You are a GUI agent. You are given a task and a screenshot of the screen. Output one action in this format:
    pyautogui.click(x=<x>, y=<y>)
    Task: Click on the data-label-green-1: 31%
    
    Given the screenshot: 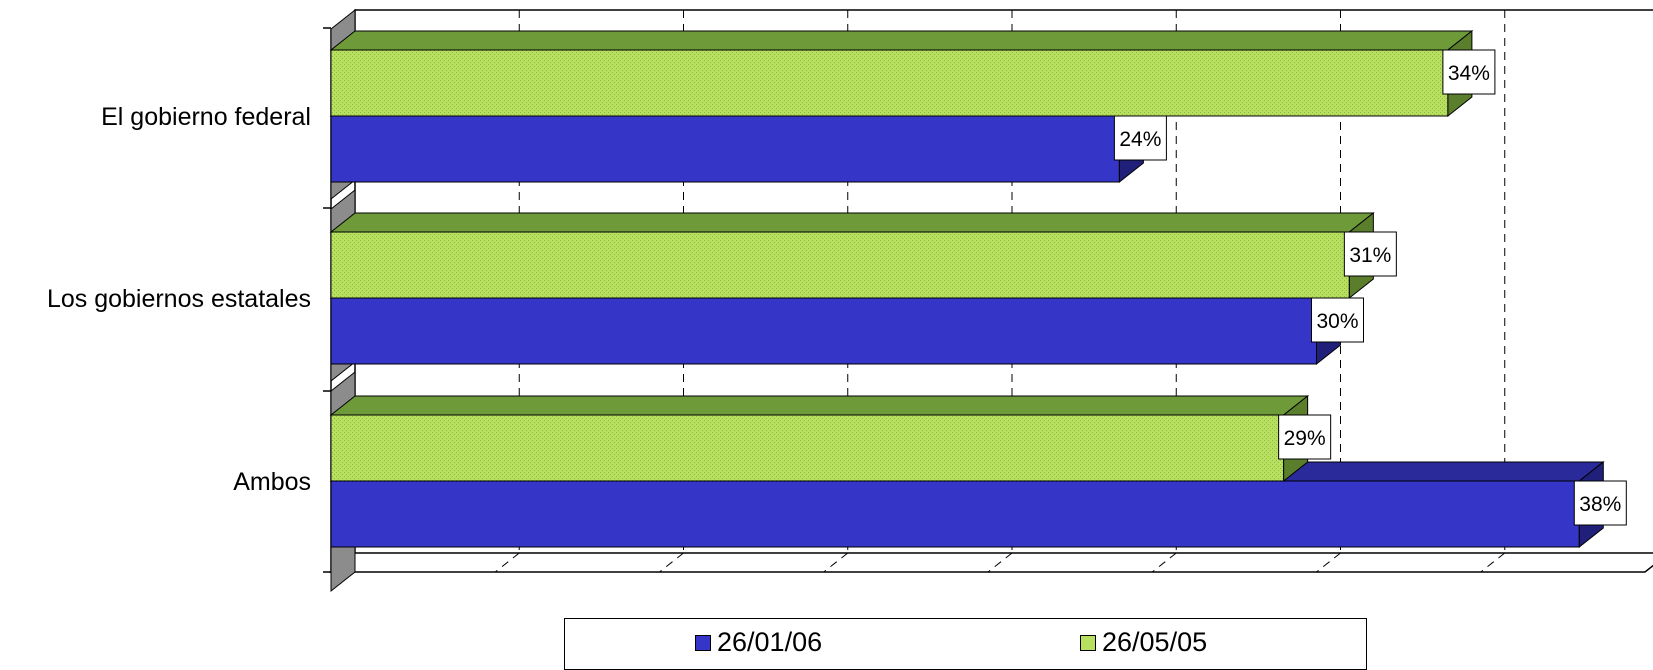 What is the action you would take?
    pyautogui.click(x=1370, y=254)
    